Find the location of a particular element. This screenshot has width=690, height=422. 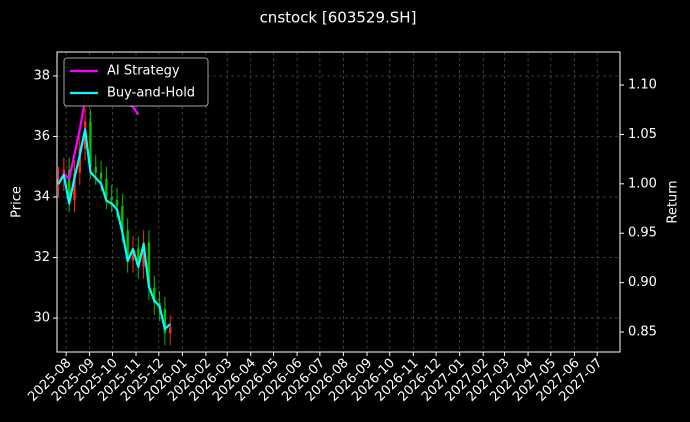

y2-tick-label: 1.10 is located at coordinates (642, 85).